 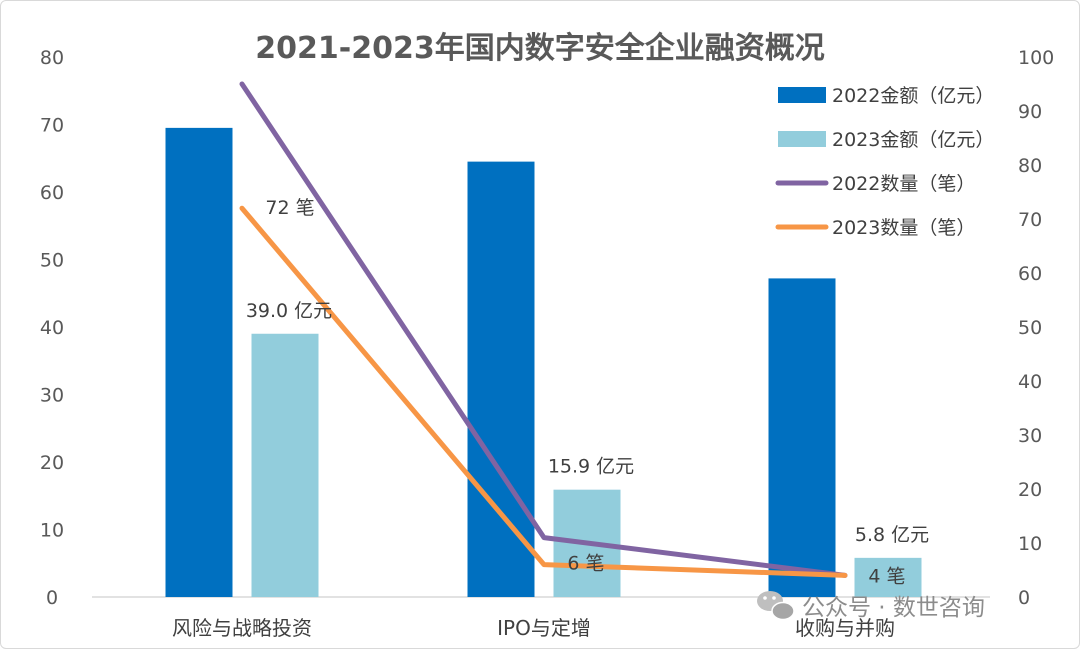 I want to click on left-tick-label: 30, so click(x=52, y=396).